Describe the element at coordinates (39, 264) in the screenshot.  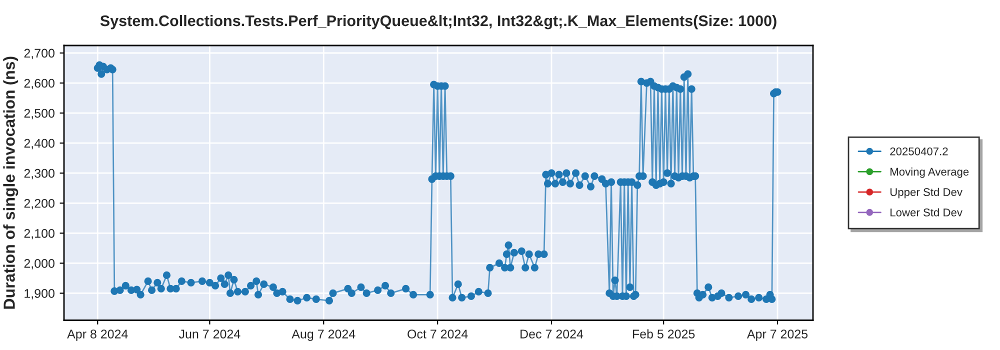
I see `y-tick-label: 2,000` at that location.